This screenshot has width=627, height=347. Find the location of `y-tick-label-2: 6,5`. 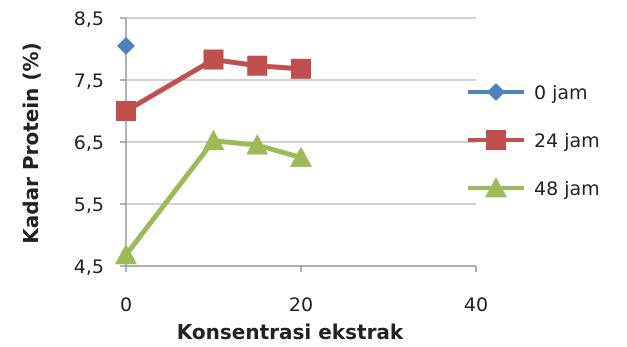

y-tick-label-2: 6,5 is located at coordinates (89, 143).